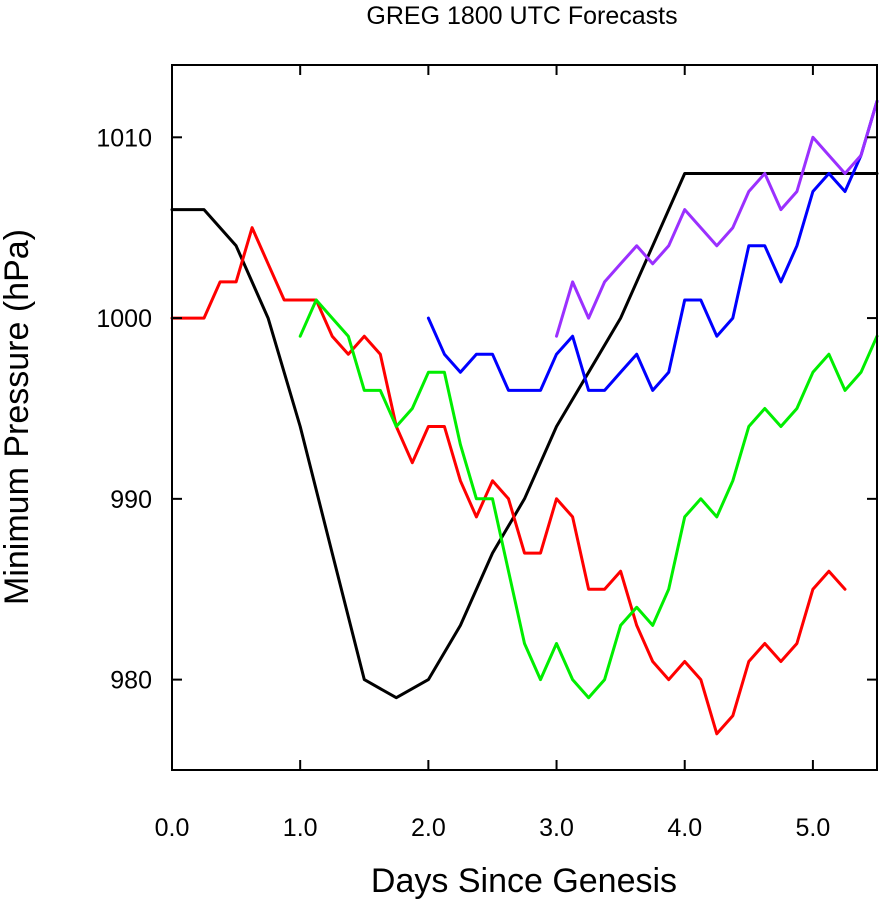 The height and width of the screenshot is (900, 896). What do you see at coordinates (428, 828) in the screenshot?
I see `x-tick-label: 2.0` at bounding box center [428, 828].